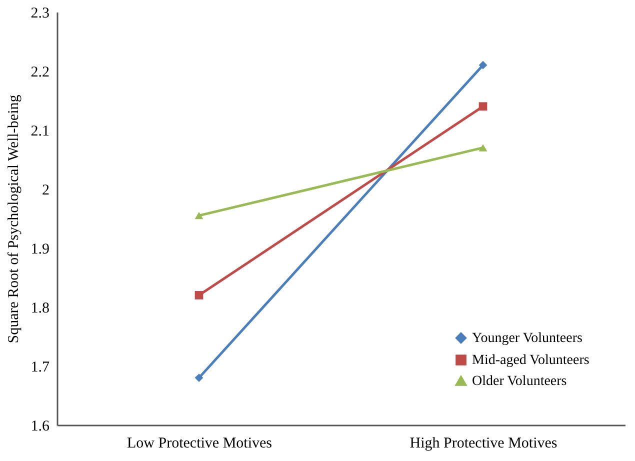 The width and height of the screenshot is (635, 461). What do you see at coordinates (199, 444) in the screenshot?
I see `x-tick-label: Low Protective Motives` at bounding box center [199, 444].